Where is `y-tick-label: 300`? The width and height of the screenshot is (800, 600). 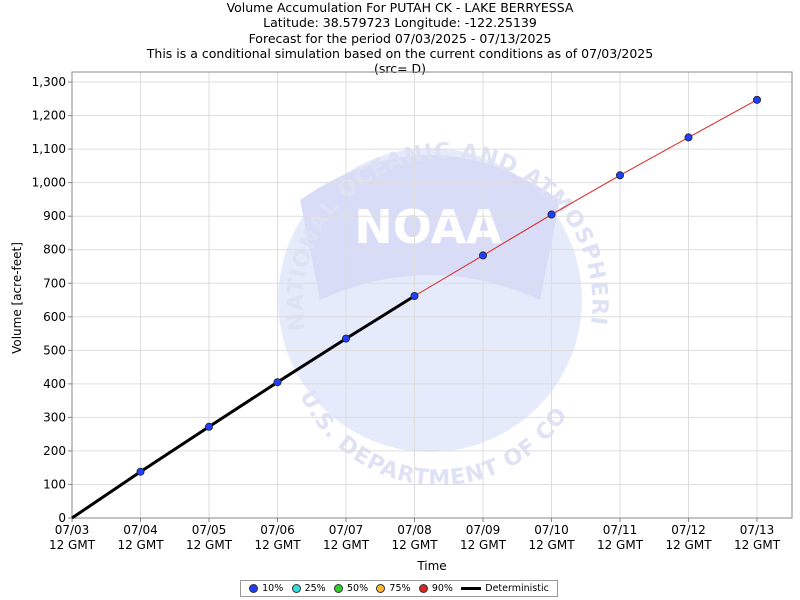 y-tick-label: 300 is located at coordinates (54, 417).